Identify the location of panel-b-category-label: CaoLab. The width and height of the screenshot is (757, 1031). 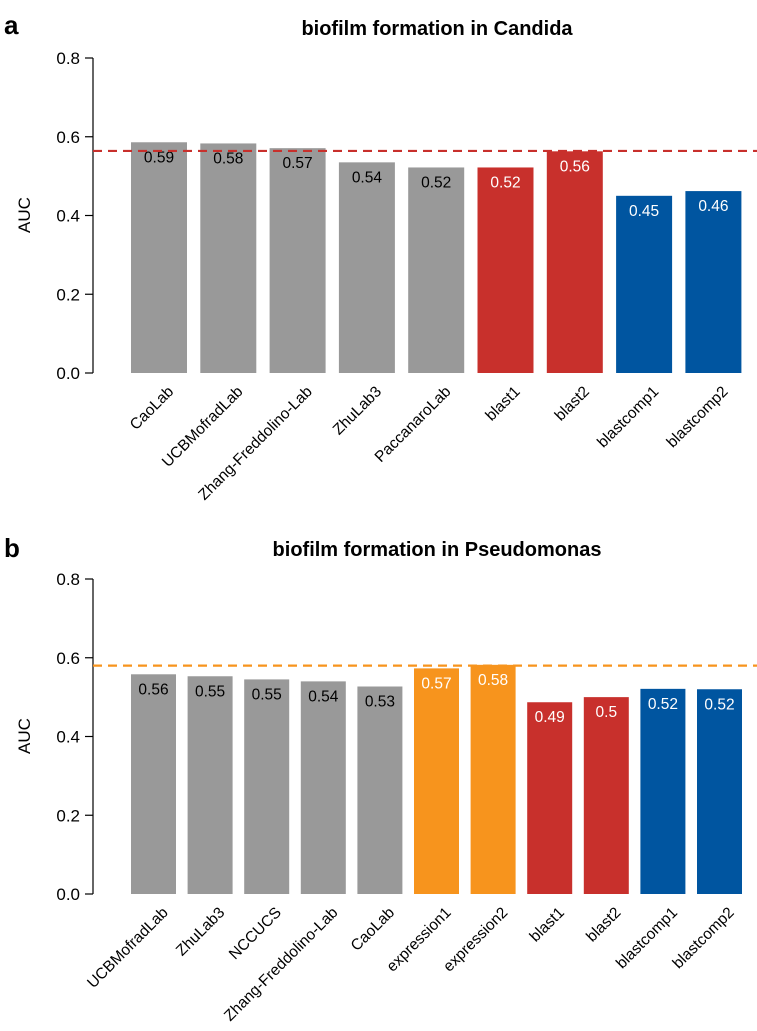
(373, 929).